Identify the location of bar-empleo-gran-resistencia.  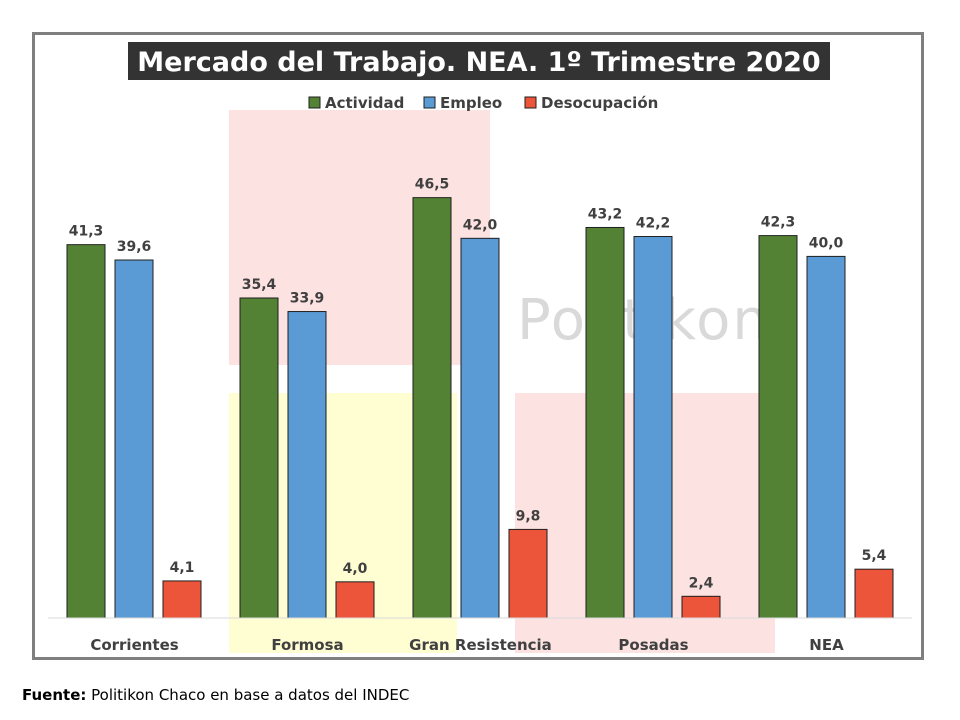
(480, 428).